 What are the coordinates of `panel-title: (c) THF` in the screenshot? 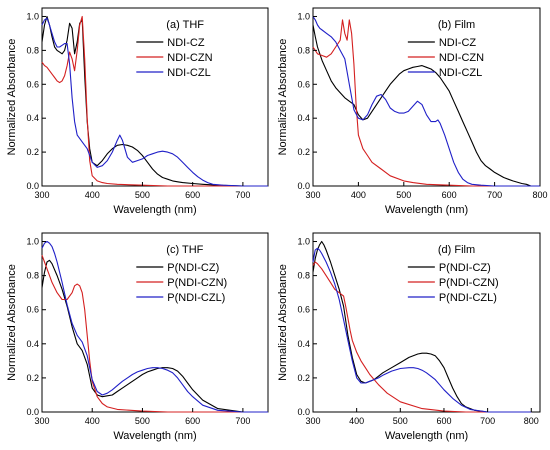 It's located at (184, 250).